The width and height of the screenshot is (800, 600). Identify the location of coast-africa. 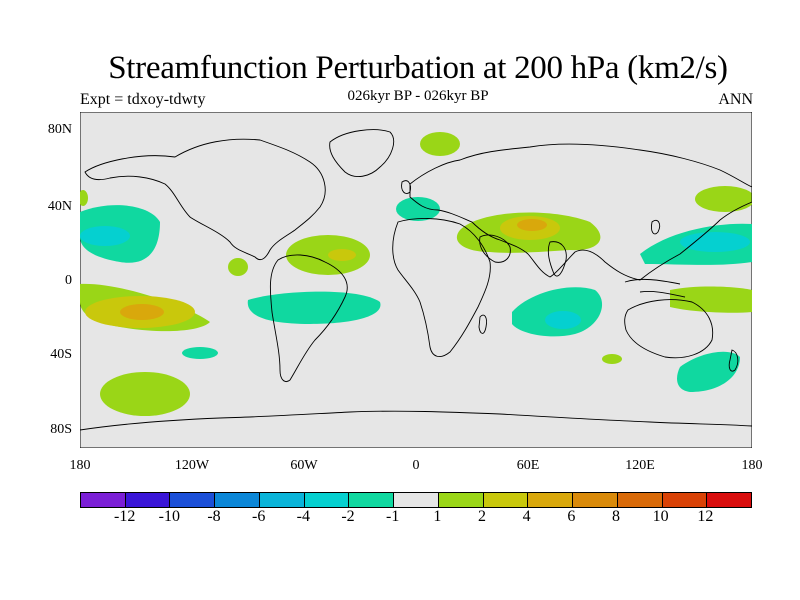
(441, 288).